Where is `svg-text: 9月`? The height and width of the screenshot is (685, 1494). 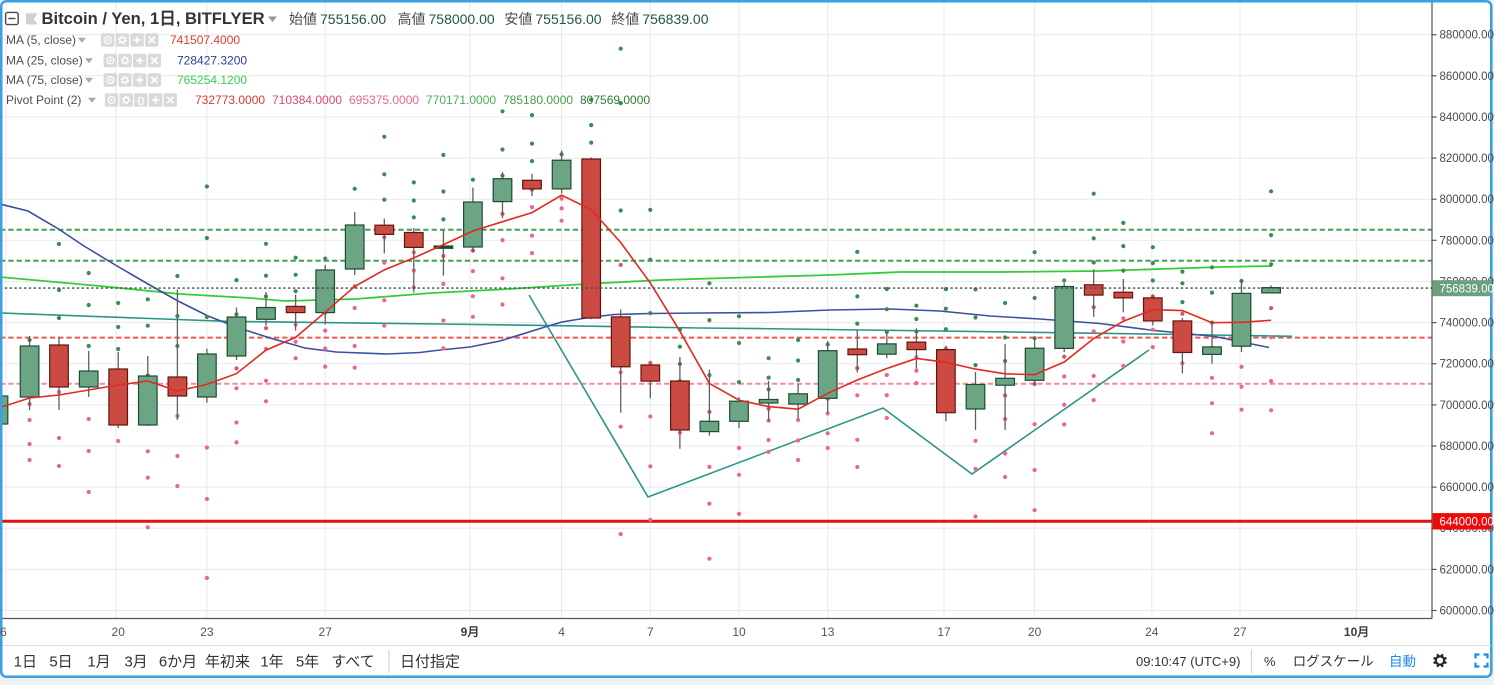 svg-text: 9月 is located at coordinates (470, 632).